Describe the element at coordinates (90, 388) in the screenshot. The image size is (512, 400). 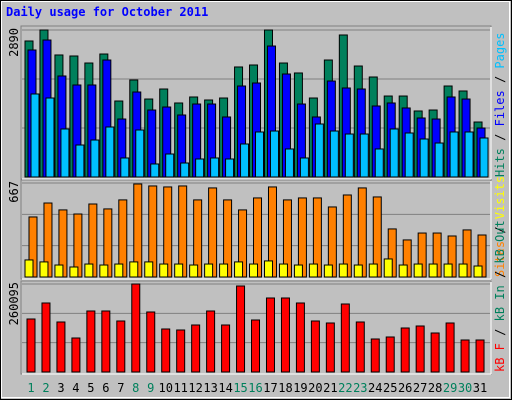
I see `x-tick-label: 5` at that location.